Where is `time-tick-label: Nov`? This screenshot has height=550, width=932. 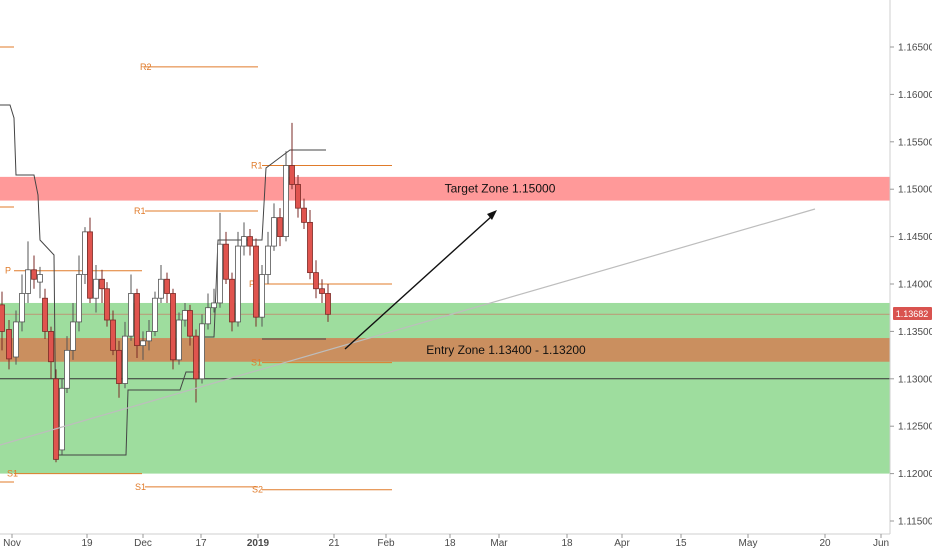 time-tick-label: Nov is located at coordinates (12, 543).